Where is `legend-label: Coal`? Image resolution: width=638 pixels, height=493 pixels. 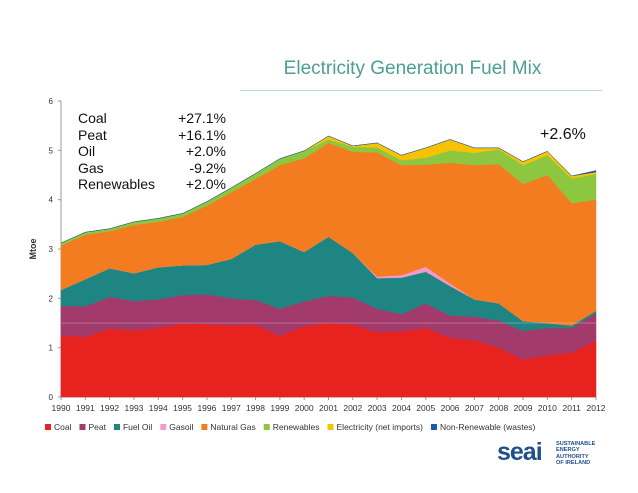
legend-label: Coal is located at coordinates (63, 427).